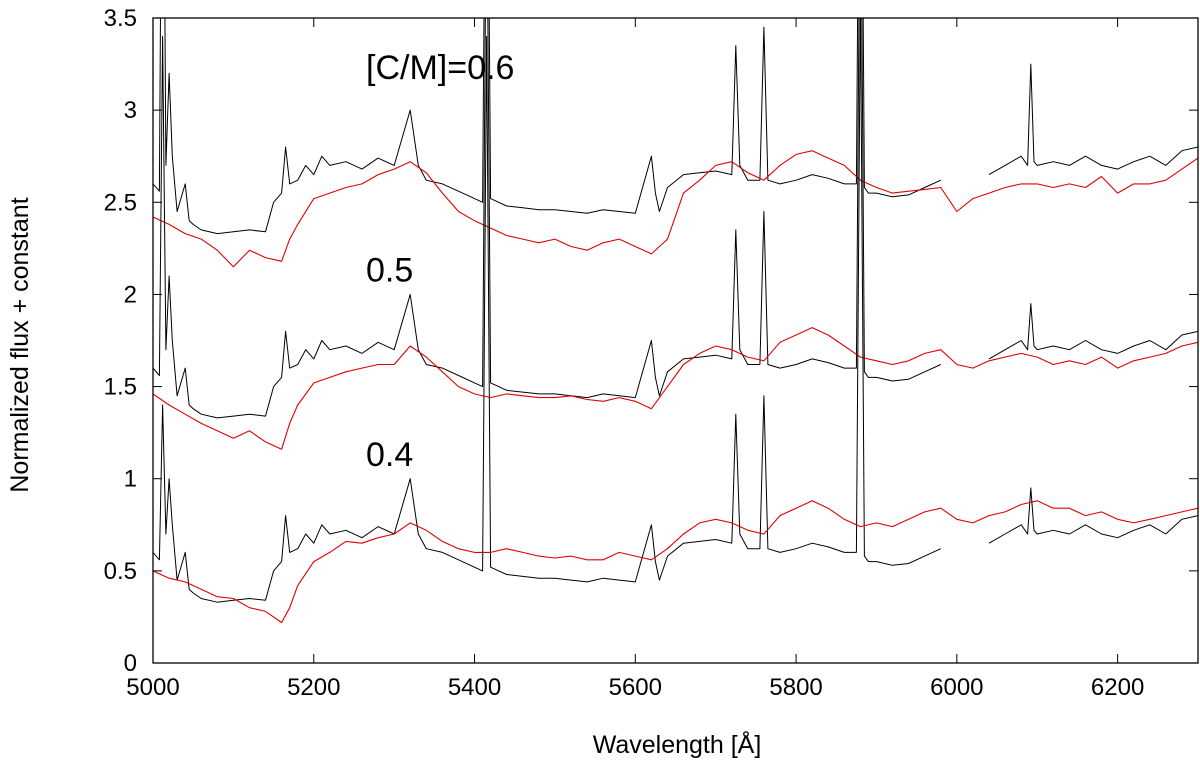 This screenshot has width=1200, height=768. What do you see at coordinates (130, 479) in the screenshot?
I see `y-tick-label: 1` at bounding box center [130, 479].